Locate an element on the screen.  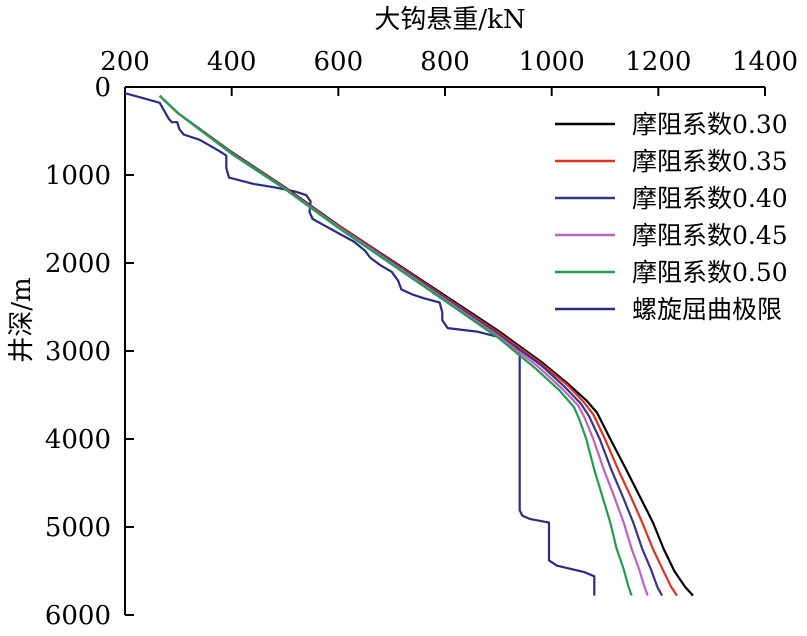
x-tick-label: 1400 is located at coordinates (765, 62).